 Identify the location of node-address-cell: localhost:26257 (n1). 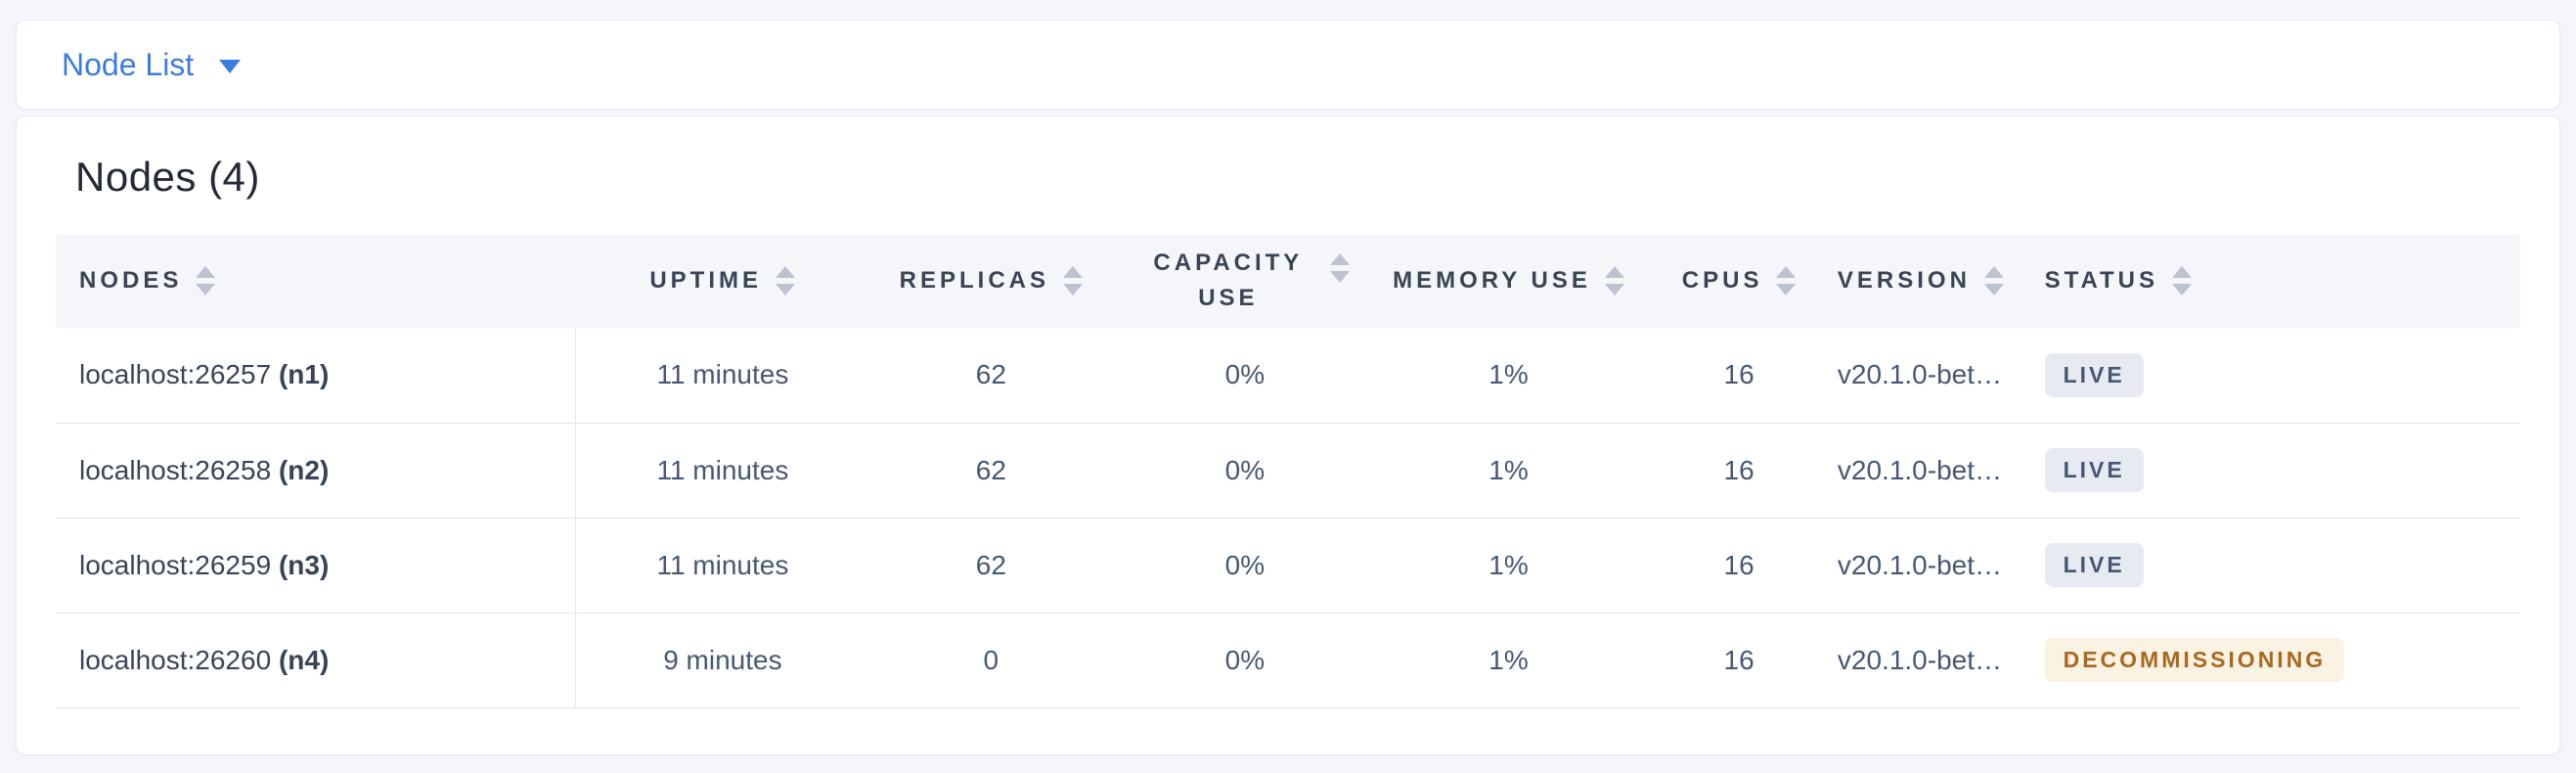
(316, 376).